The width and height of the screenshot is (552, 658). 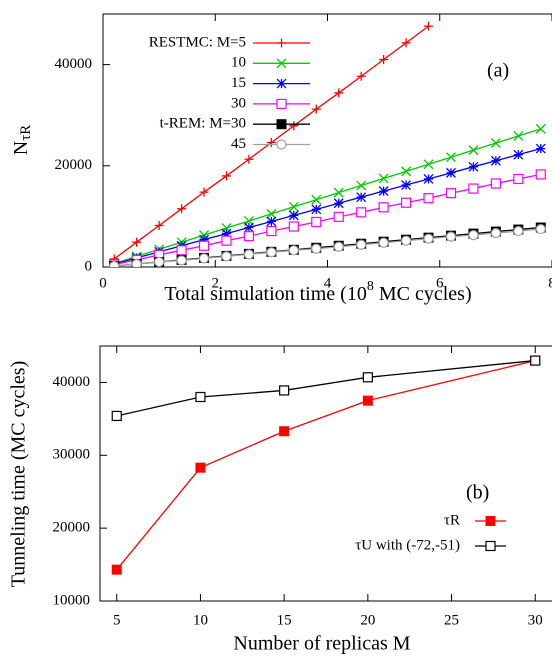 What do you see at coordinates (216, 283) in the screenshot?
I see `x-tick-label: 2` at bounding box center [216, 283].